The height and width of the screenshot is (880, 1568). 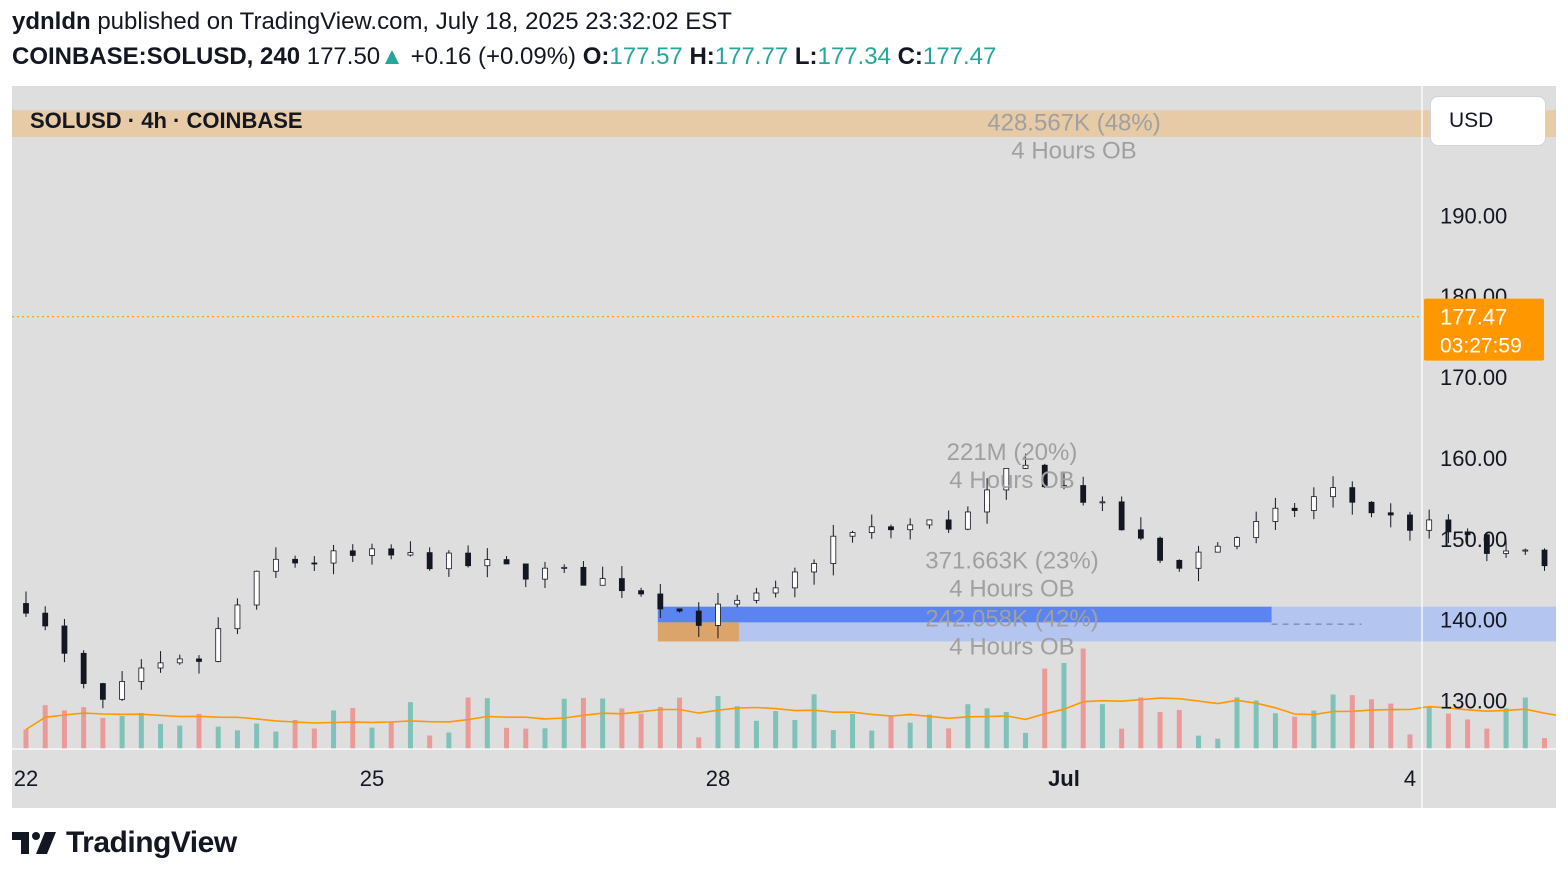 I want to click on tradingview-logo: TradingView, so click(x=124, y=843).